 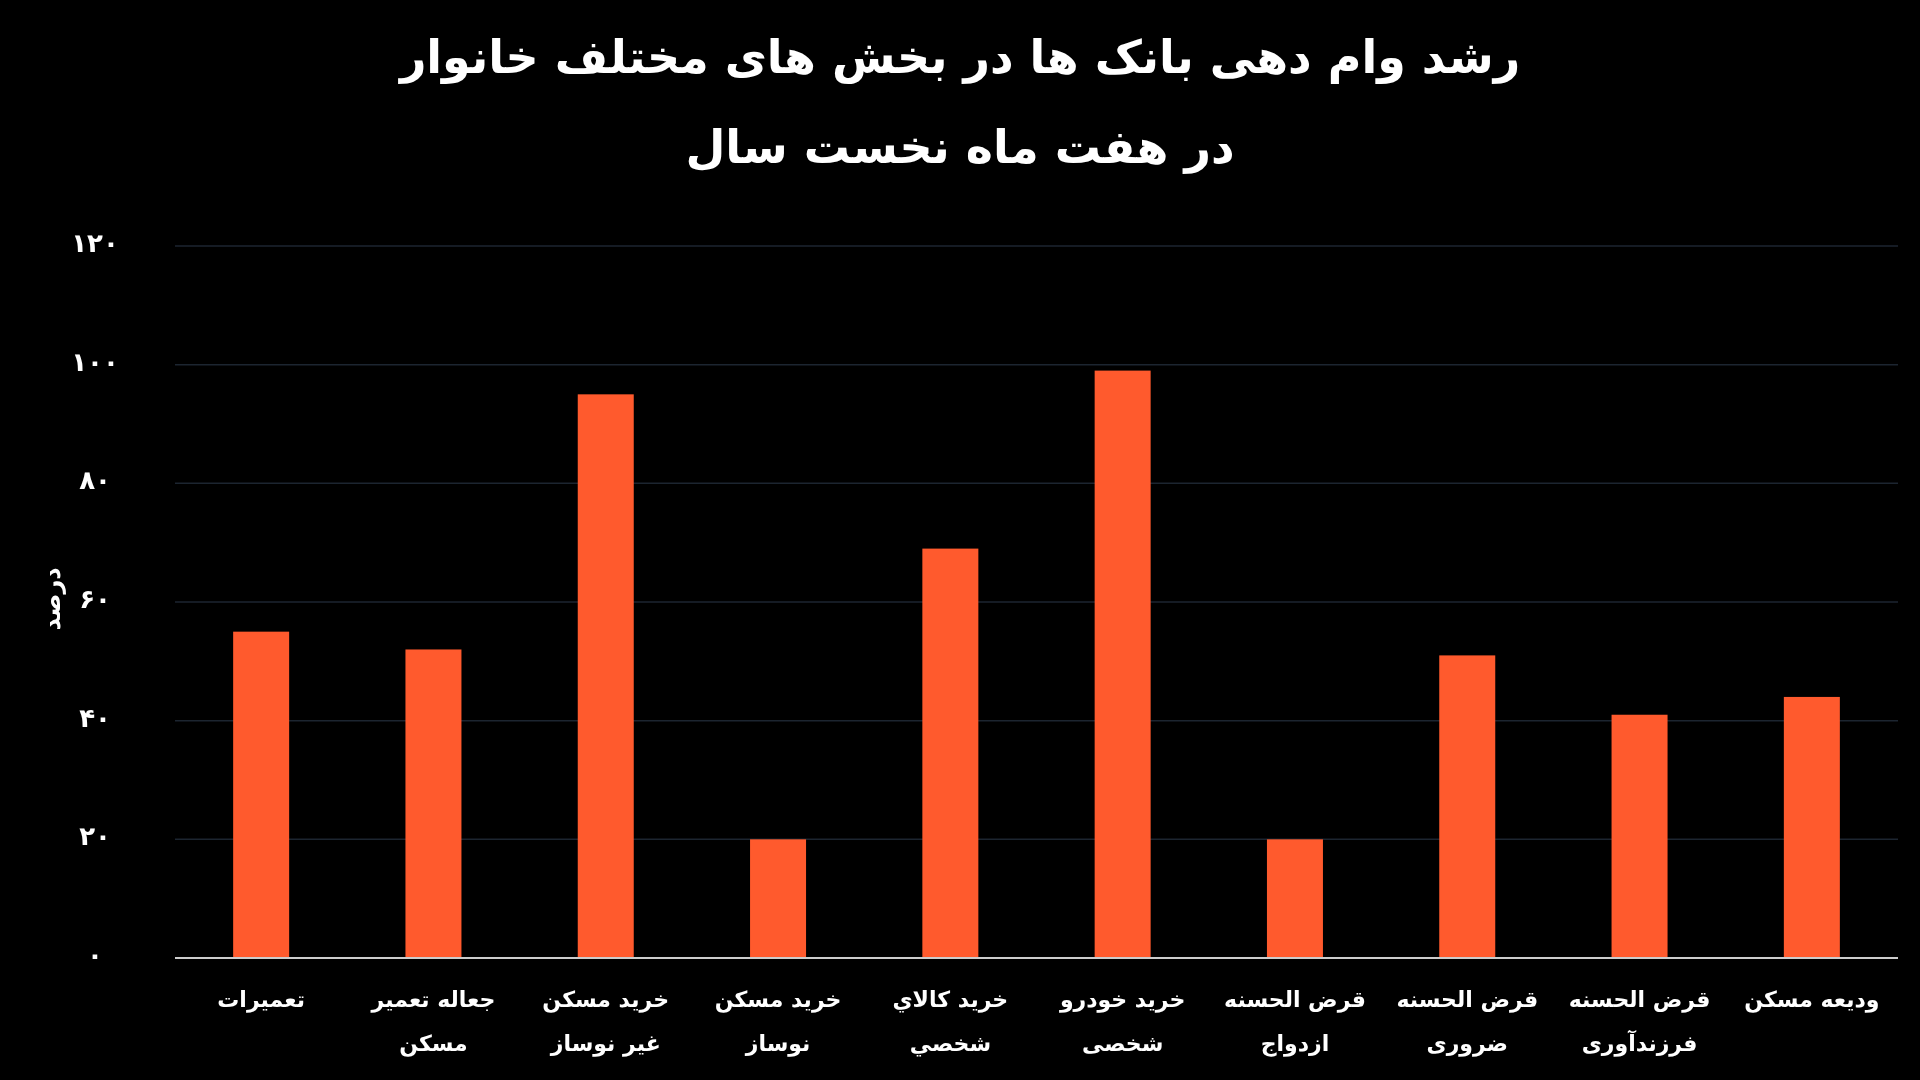 I want to click on y-tick-label: ۱۲۰, so click(x=95, y=243).